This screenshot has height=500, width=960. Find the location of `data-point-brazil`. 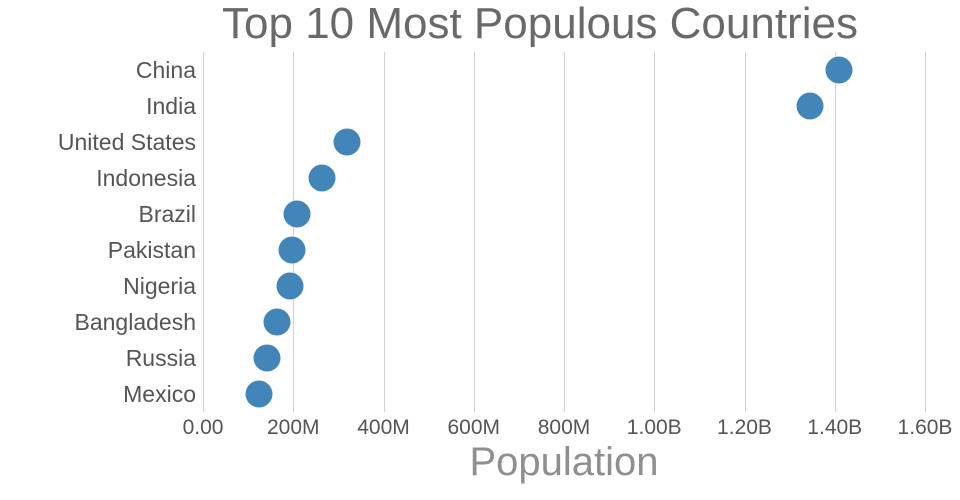

data-point-brazil is located at coordinates (297, 214).